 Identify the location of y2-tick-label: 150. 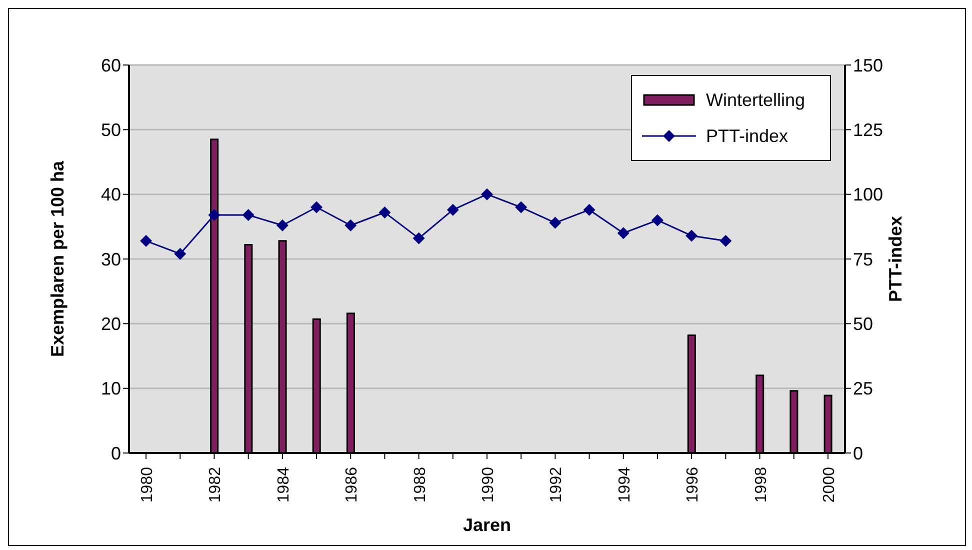
(868, 65).